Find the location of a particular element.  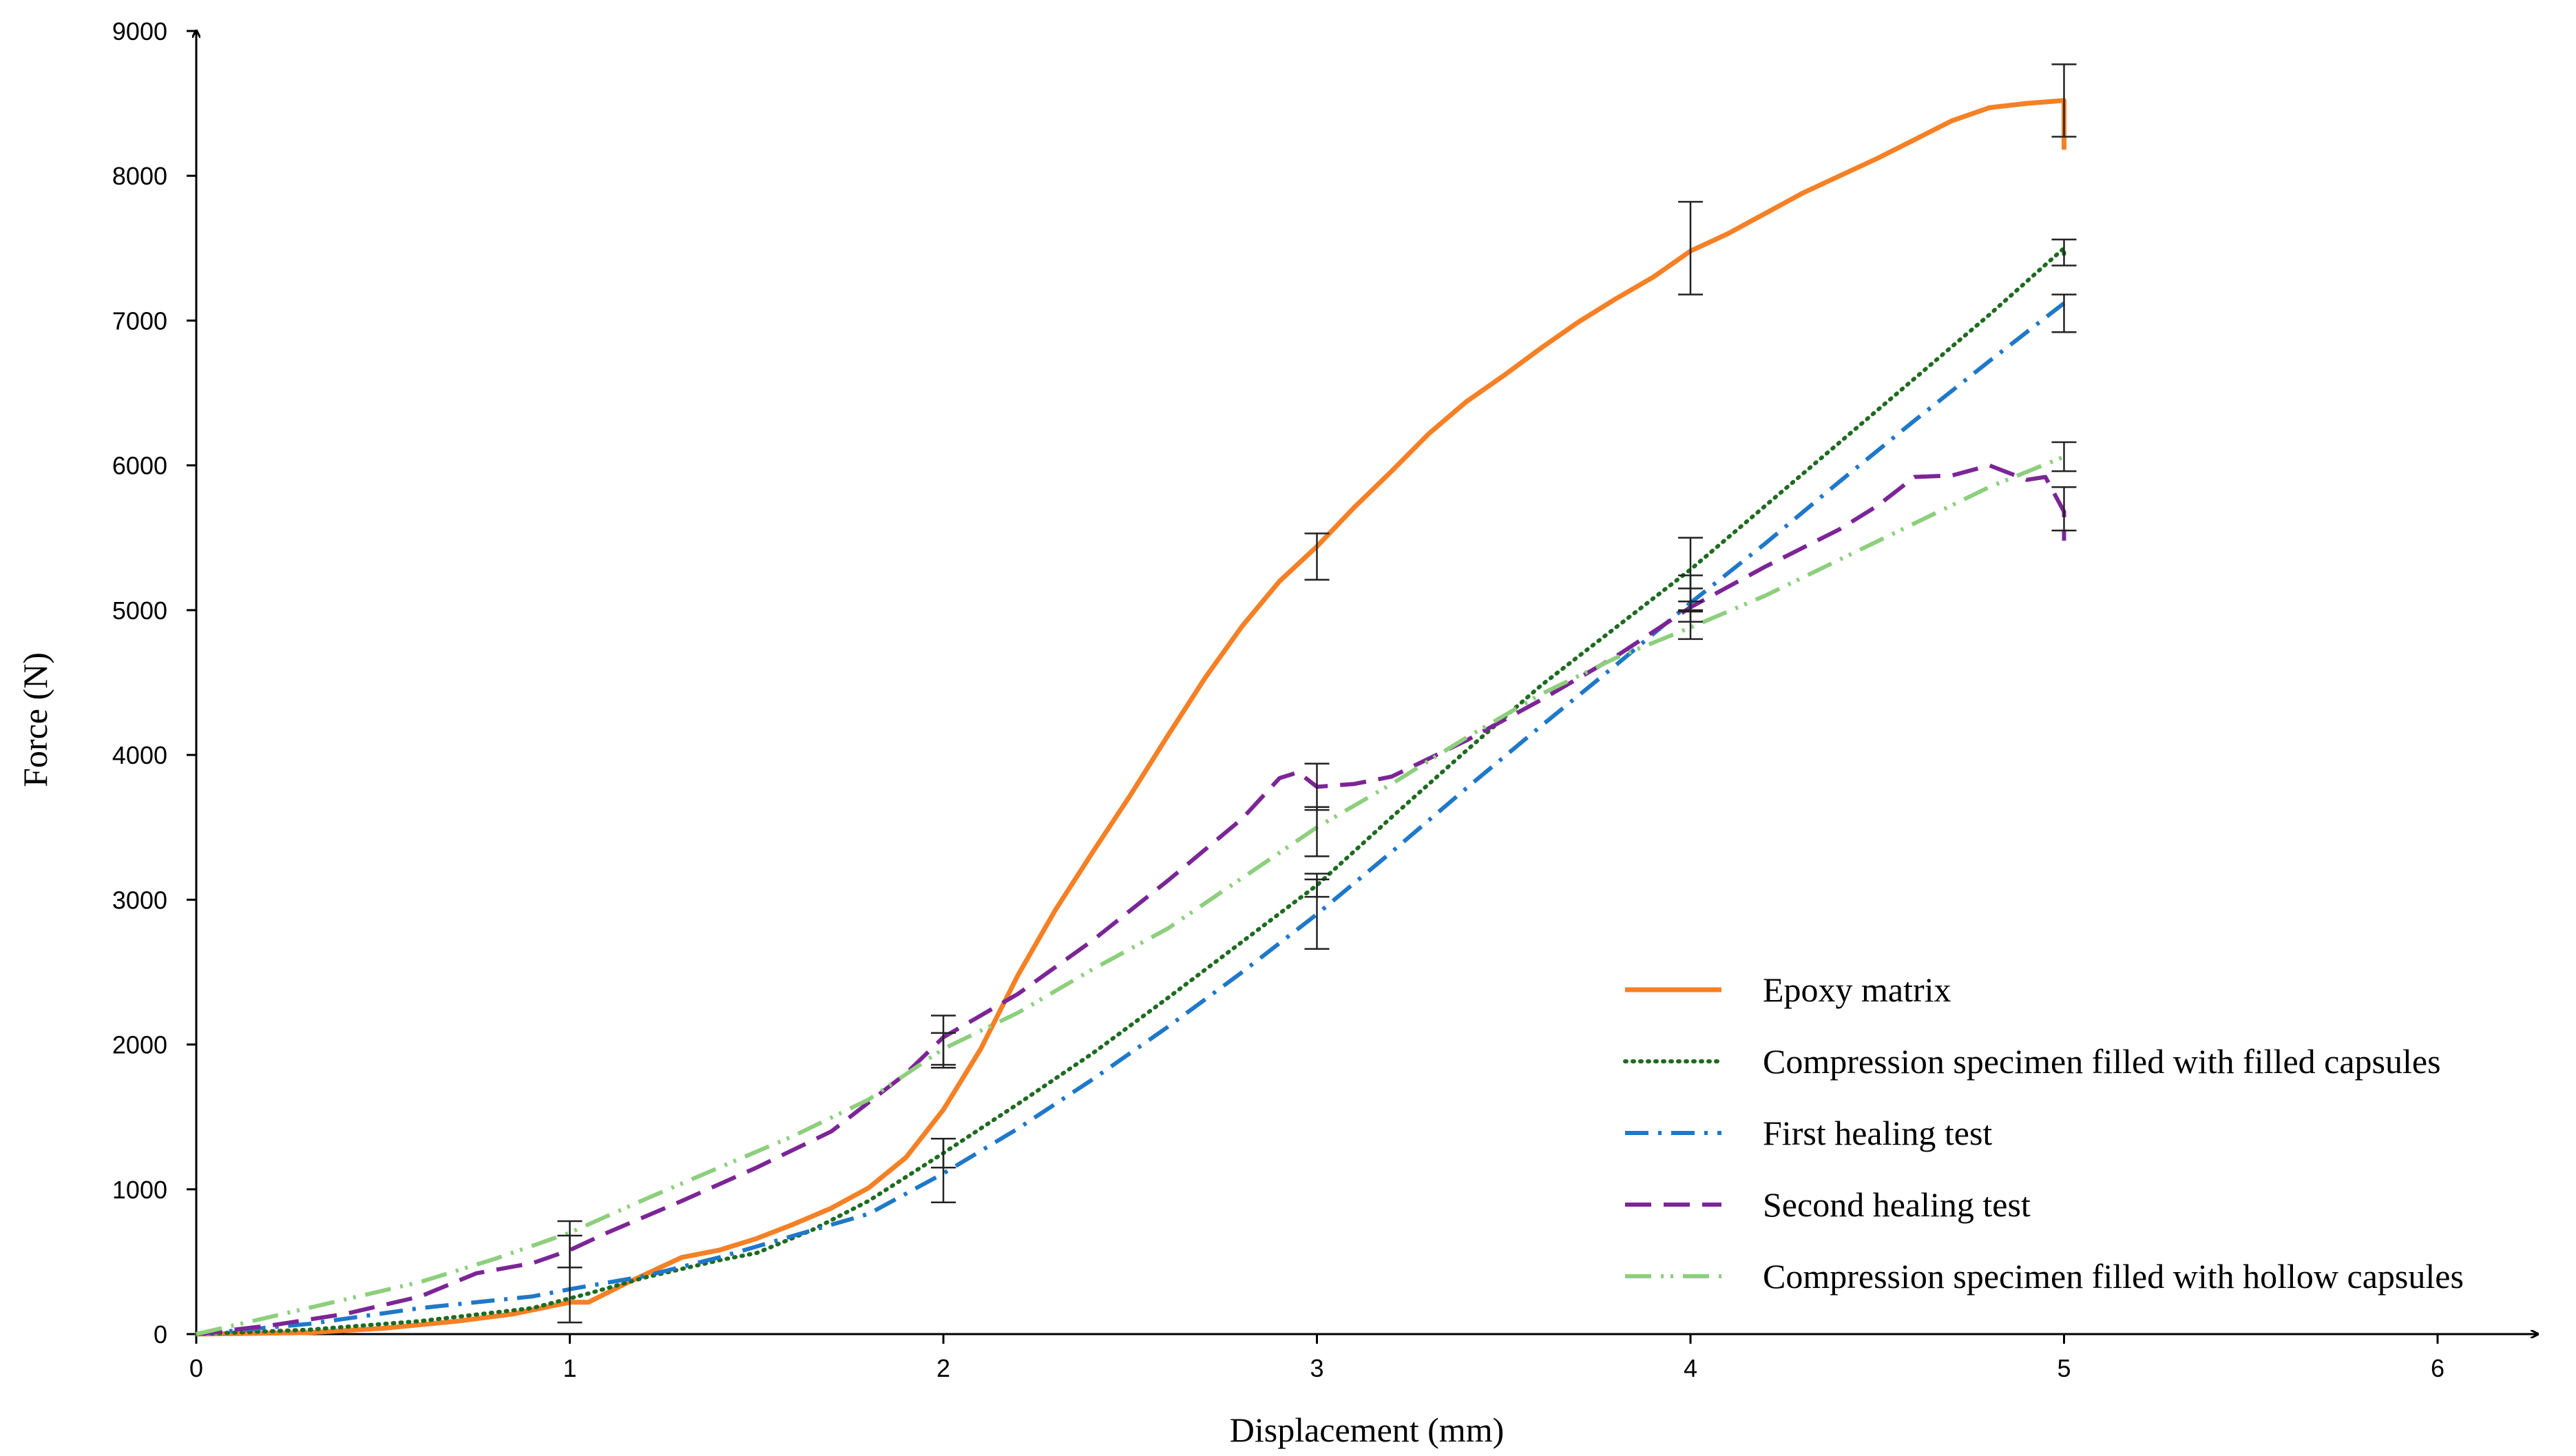

y-axis-title: Force (N) is located at coordinates (35, 719).